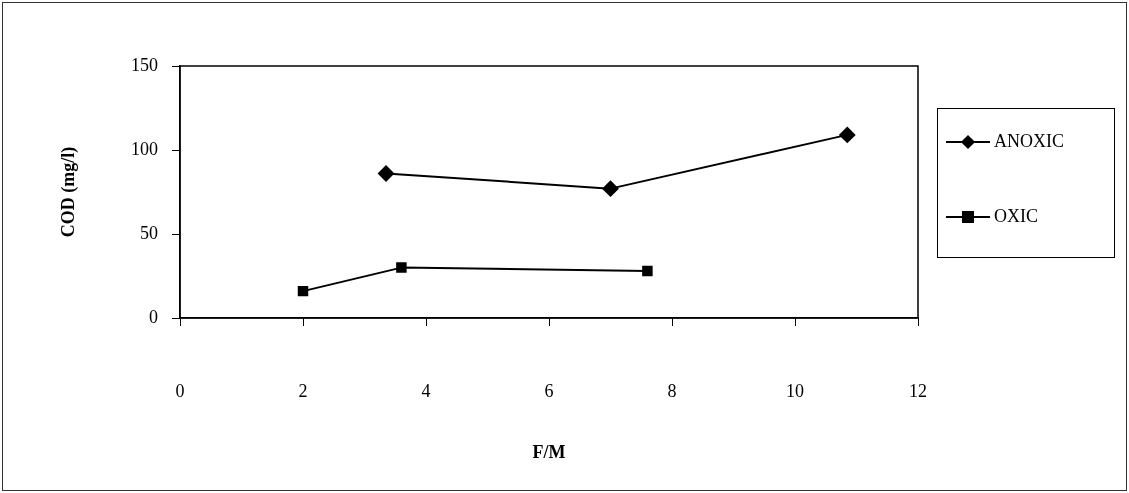 The width and height of the screenshot is (1129, 493). Describe the element at coordinates (69, 192) in the screenshot. I see `y-axis-title: COD (mg/l)` at that location.